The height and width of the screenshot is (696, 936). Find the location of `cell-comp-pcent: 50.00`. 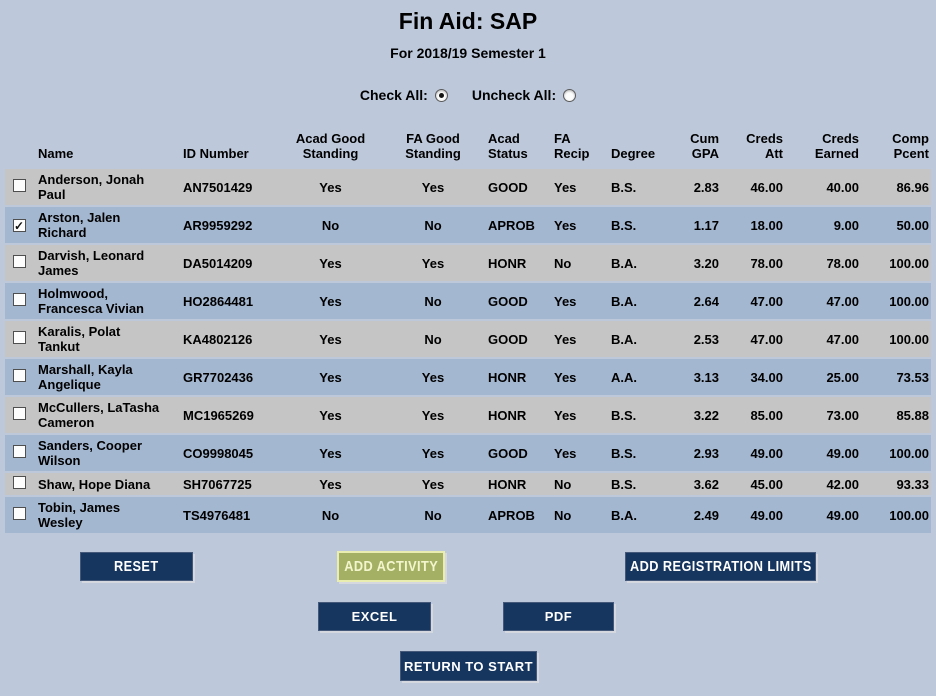

cell-comp-pcent: 50.00 is located at coordinates (912, 225).